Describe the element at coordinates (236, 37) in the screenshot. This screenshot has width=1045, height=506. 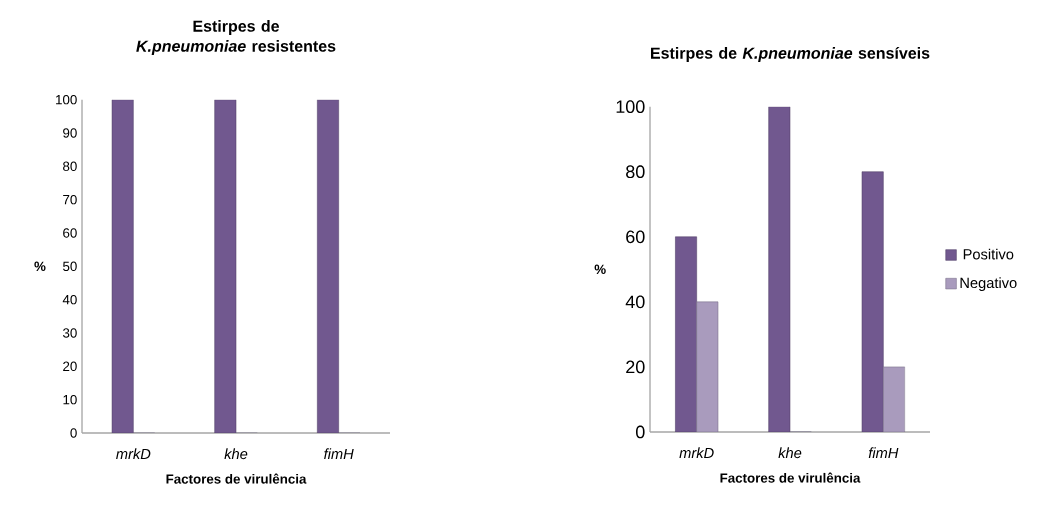
I see `chart-title: Estirpes de K.pneumoniae resistentes` at that location.